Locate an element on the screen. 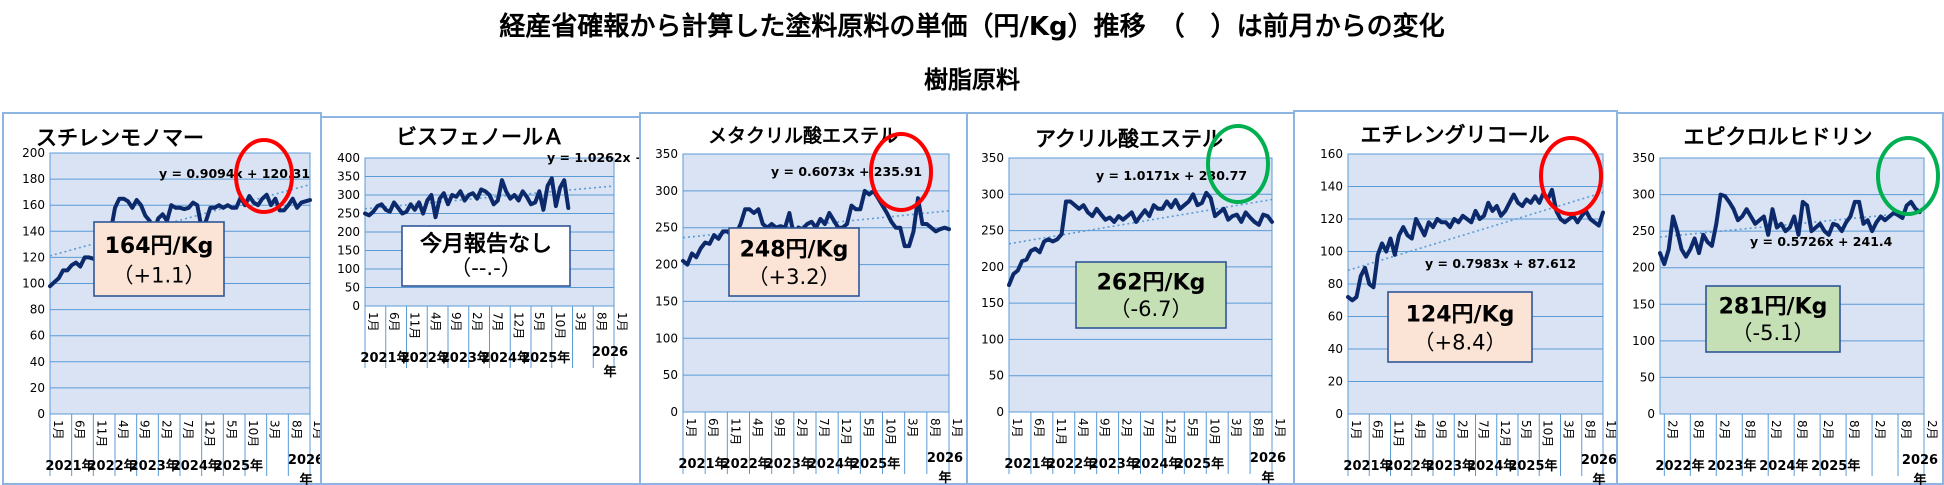 Image resolution: width=1944 pixels, height=485 pixels. trend-equation: y = 0.7983x + 87.612 is located at coordinates (1500, 263).